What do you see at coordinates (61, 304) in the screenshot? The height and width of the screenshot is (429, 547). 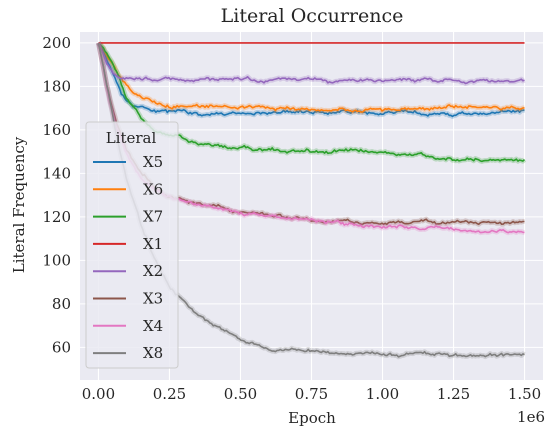 I see `y-tick-label: 80` at bounding box center [61, 304].